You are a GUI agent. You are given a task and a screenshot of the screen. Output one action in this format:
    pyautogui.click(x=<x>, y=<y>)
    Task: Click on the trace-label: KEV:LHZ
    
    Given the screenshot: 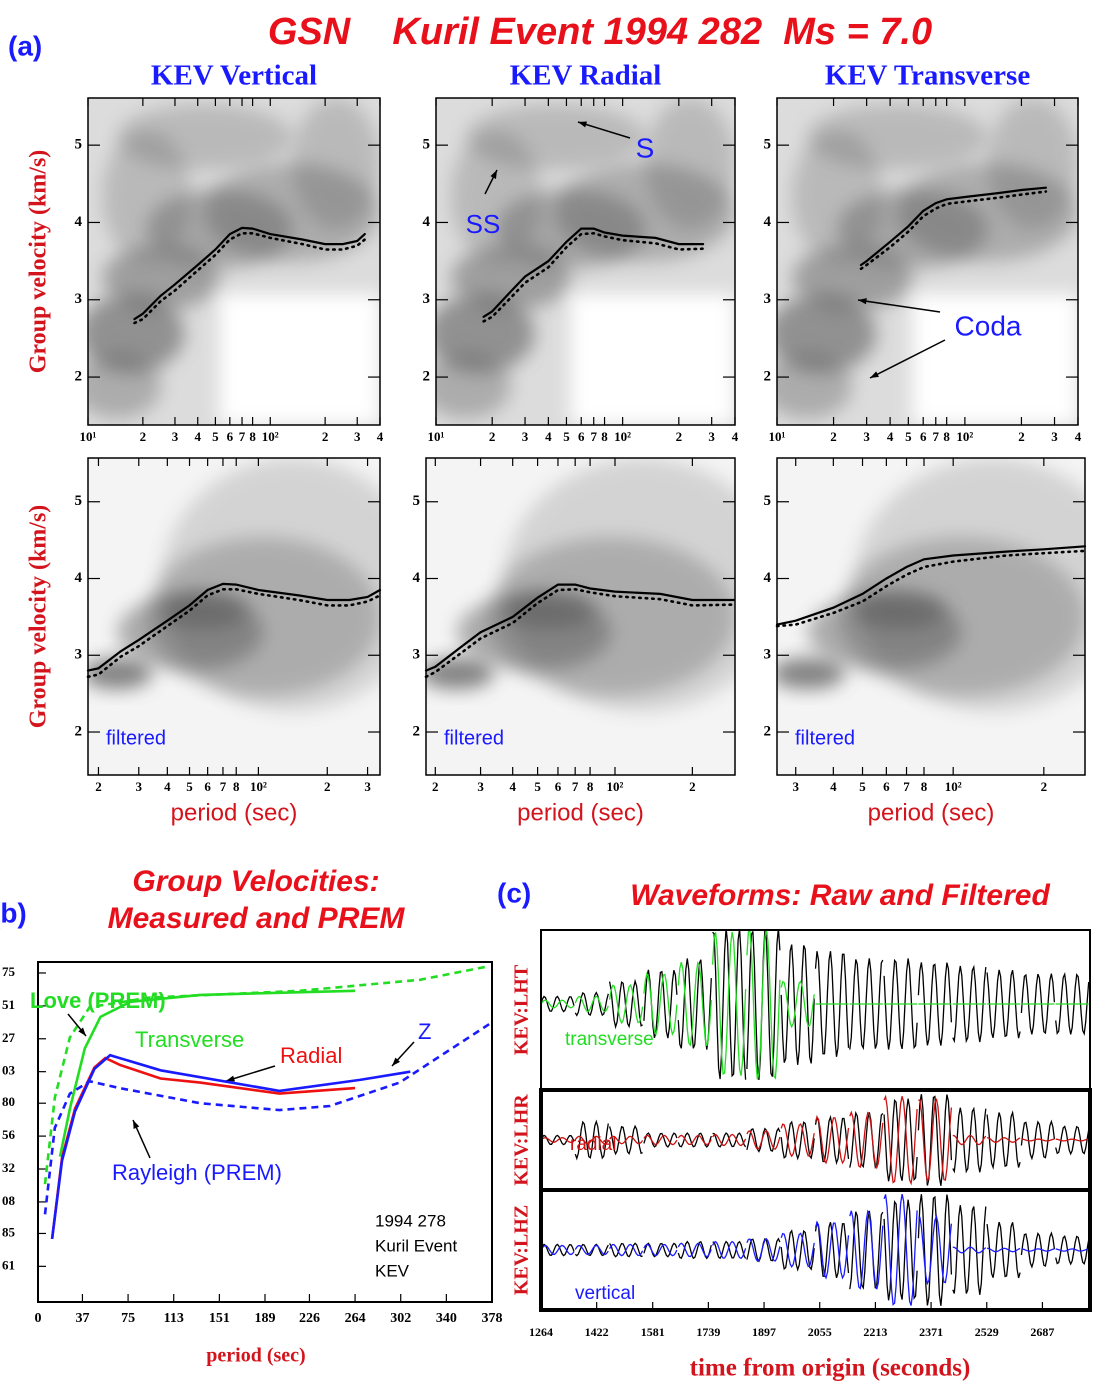 What is the action you would take?
    pyautogui.click(x=522, y=1250)
    